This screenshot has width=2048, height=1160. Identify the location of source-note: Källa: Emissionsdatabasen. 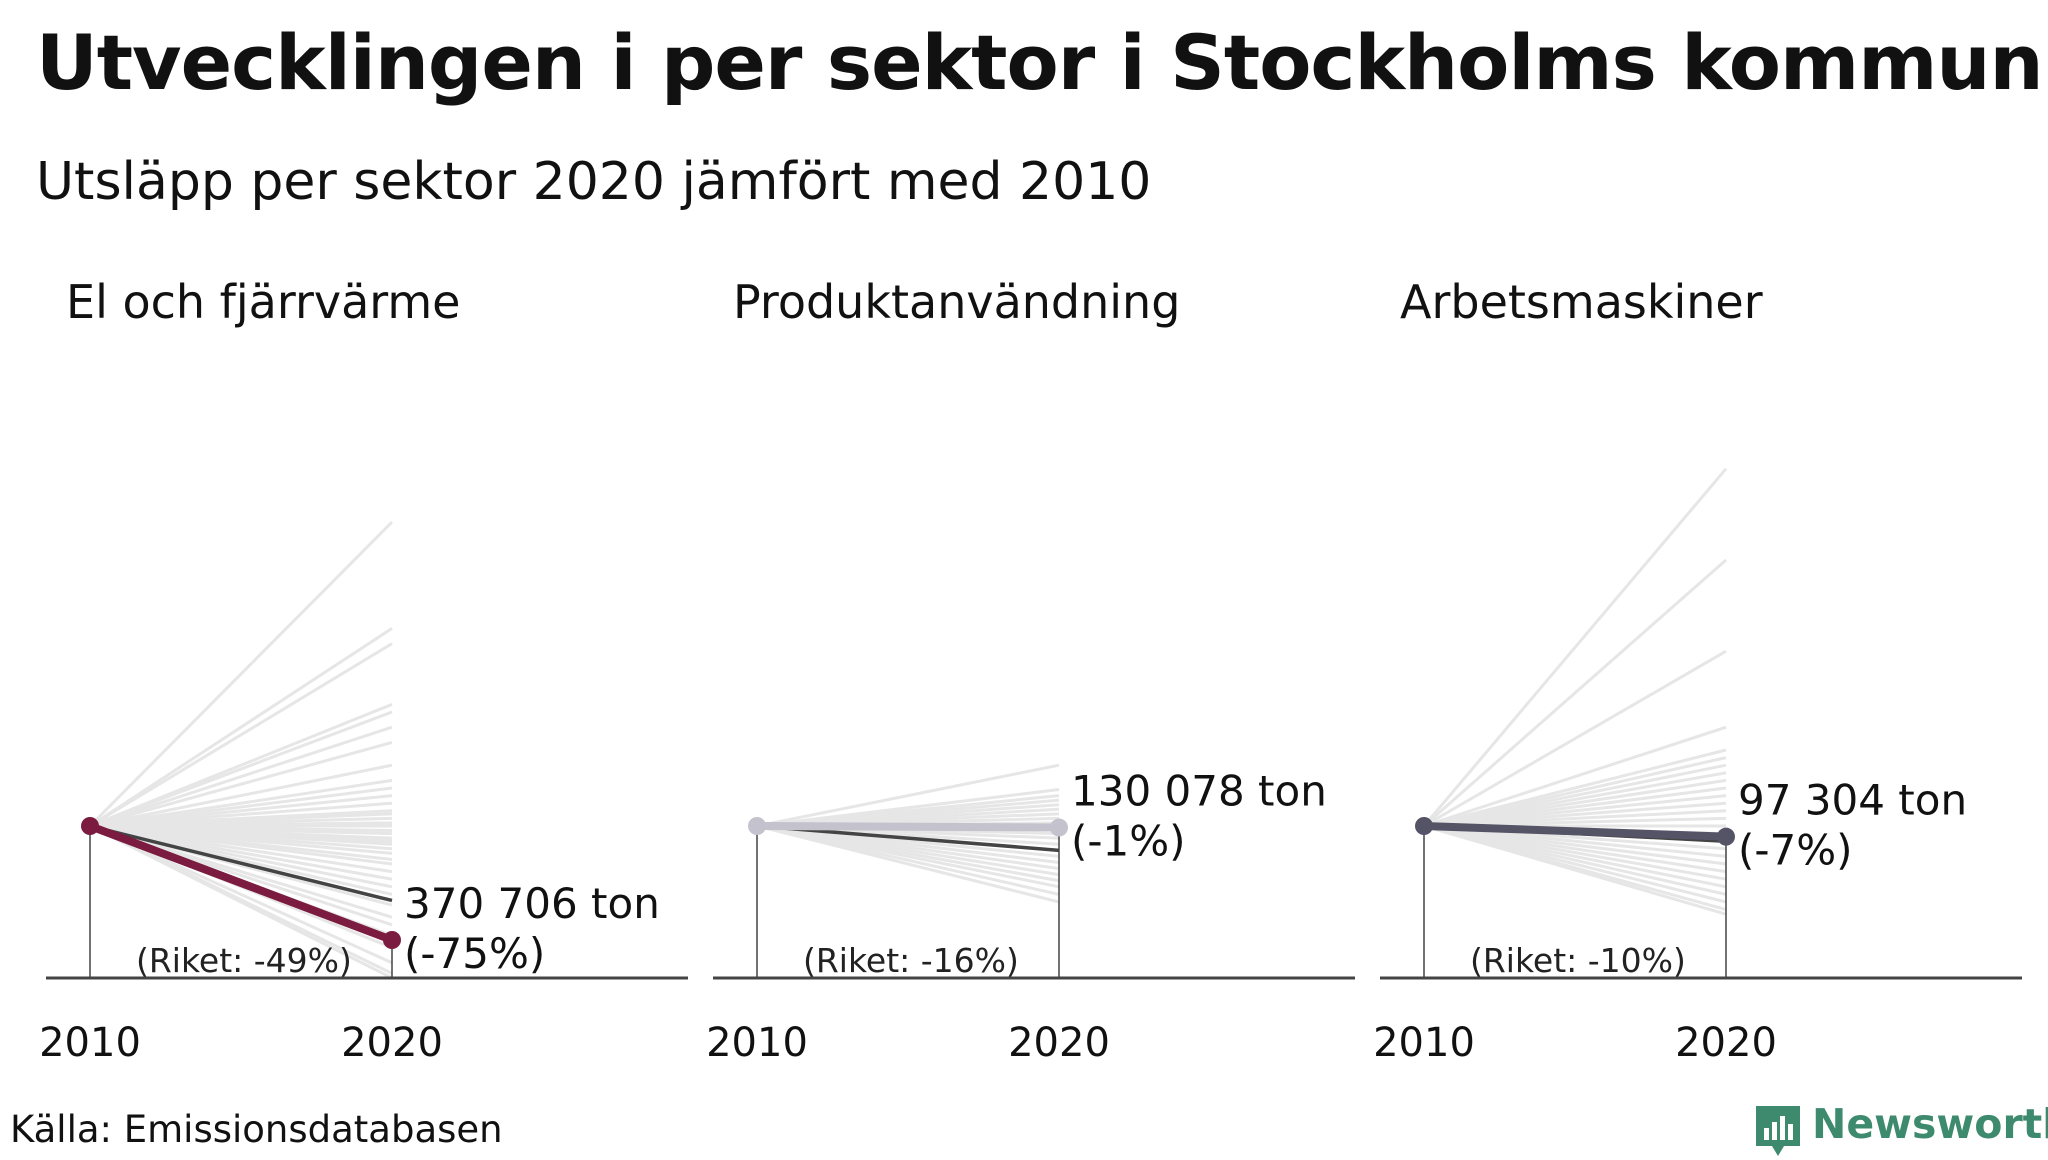
(256, 1129).